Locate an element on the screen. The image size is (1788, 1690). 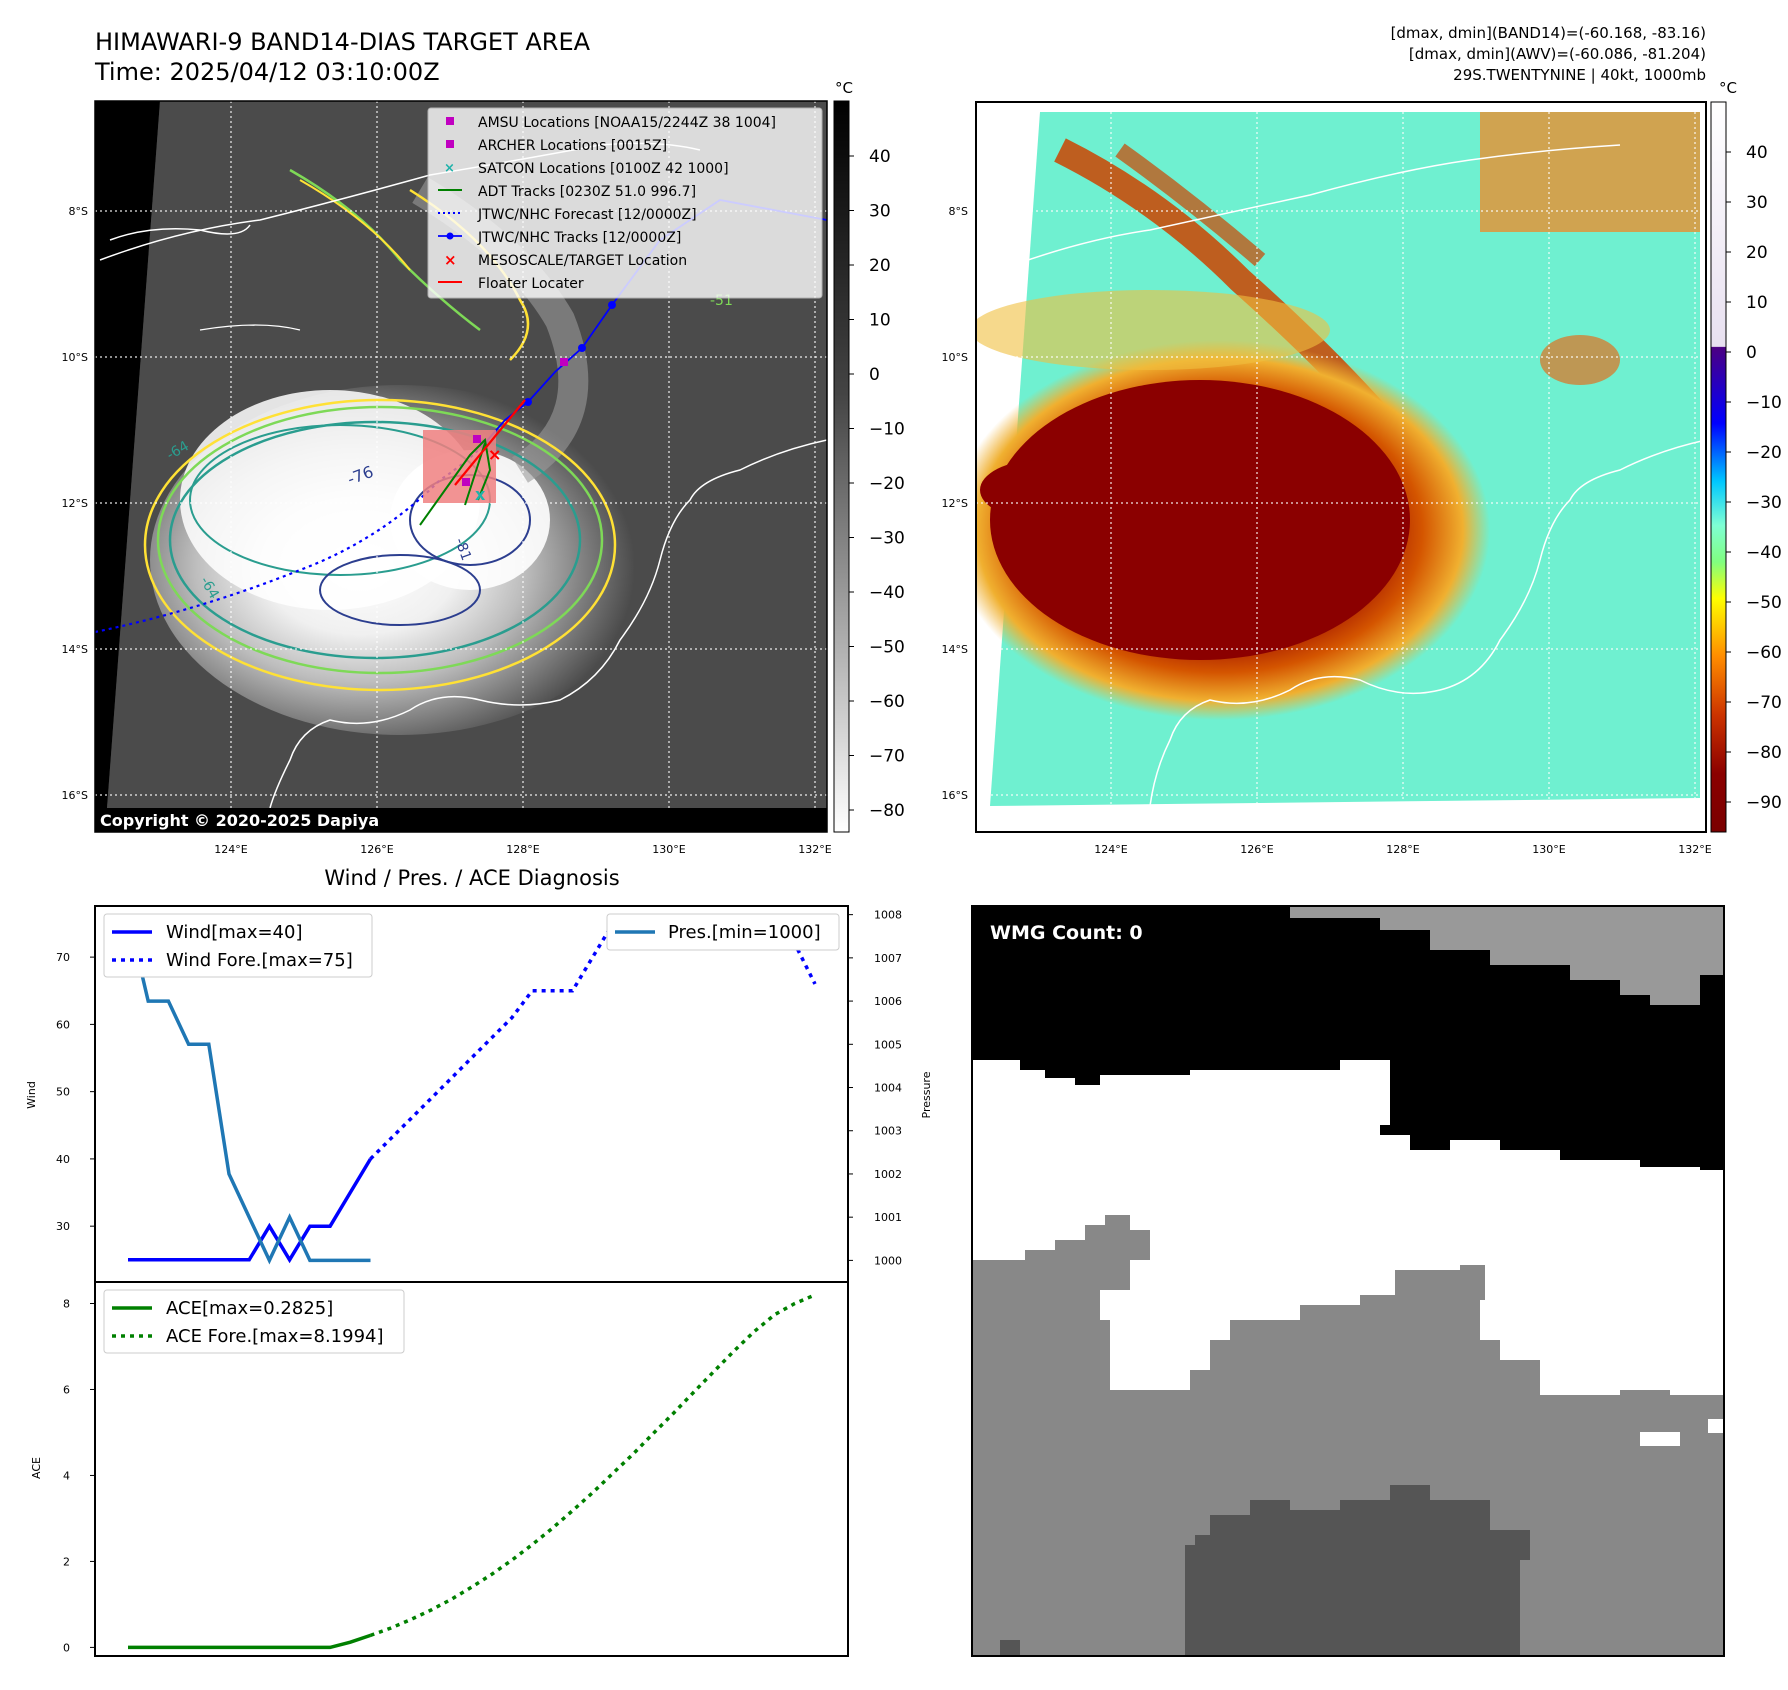
series-pres-line is located at coordinates (248, 1089).